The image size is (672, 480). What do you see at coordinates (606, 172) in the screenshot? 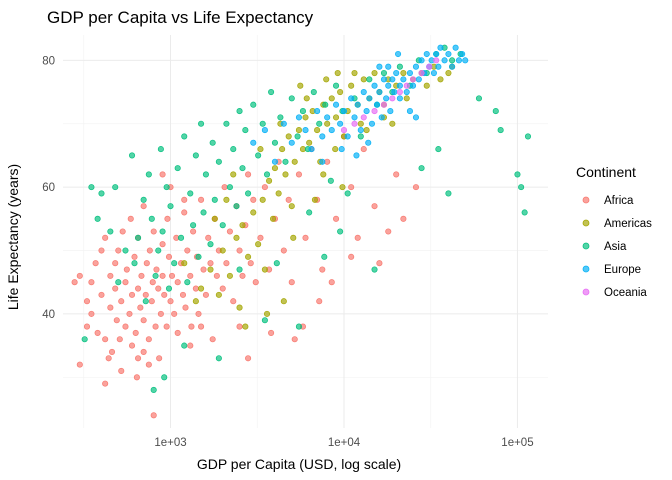
I see `legend-title: Continent` at bounding box center [606, 172].